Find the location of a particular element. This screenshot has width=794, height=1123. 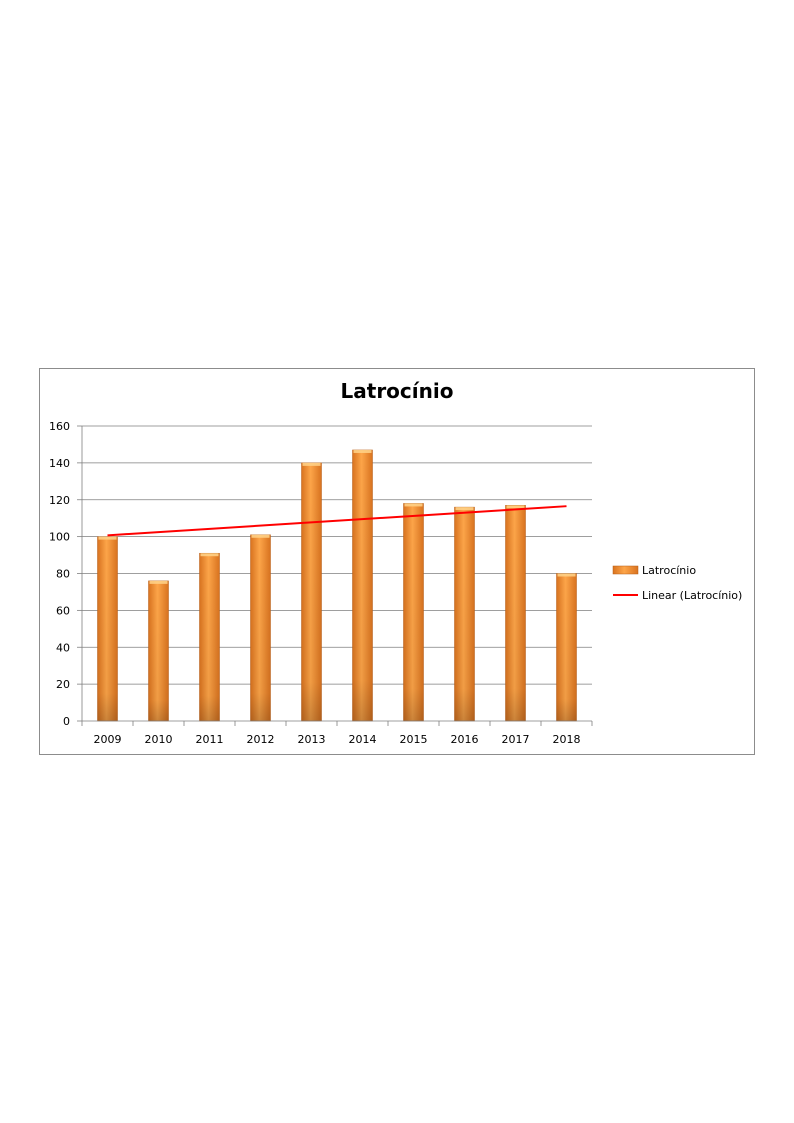

legend-label-series: Latrocínio is located at coordinates (669, 570).